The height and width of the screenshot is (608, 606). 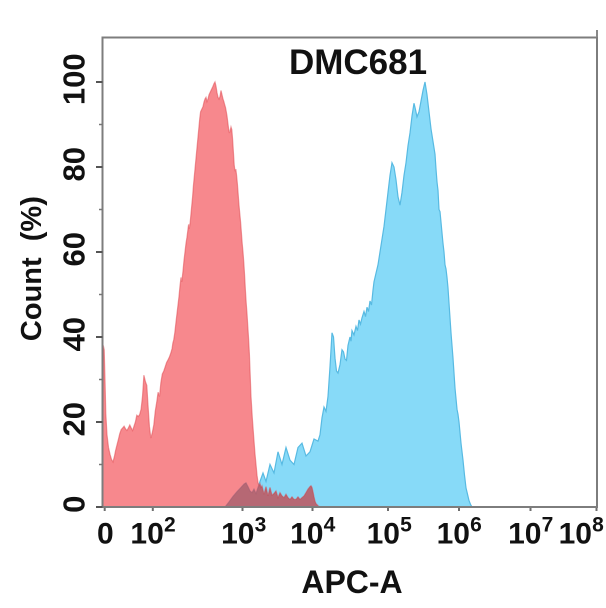 What do you see at coordinates (74, 419) in the screenshot?
I see `svg-text: 20` at bounding box center [74, 419].